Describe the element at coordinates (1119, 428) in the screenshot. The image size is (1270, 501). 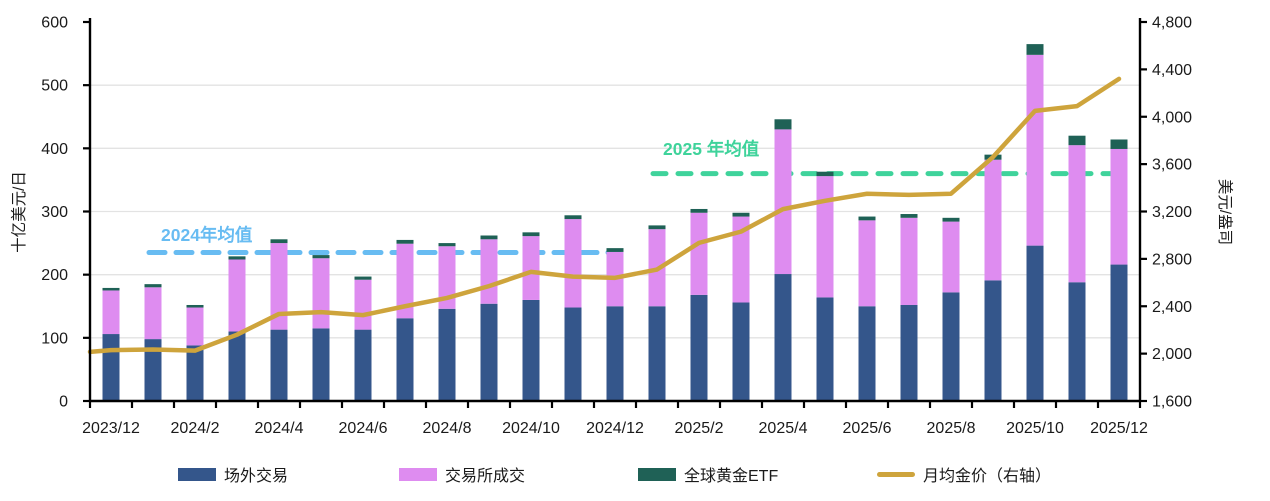
I see `x-axis-tick-label: 2025/12` at that location.